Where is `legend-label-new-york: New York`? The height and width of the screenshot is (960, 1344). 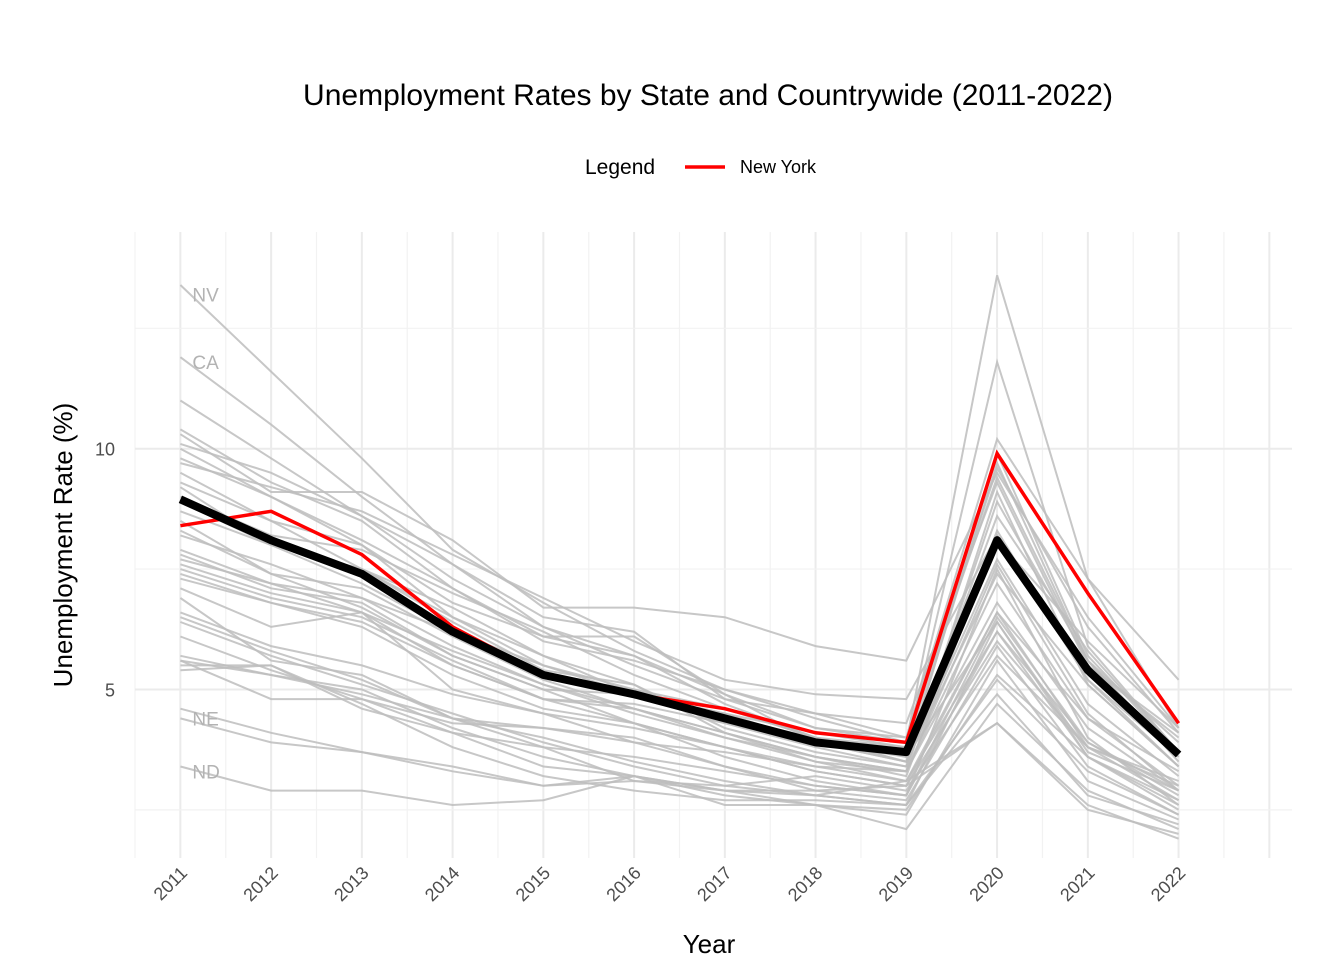 legend-label-new-york: New York is located at coordinates (778, 167).